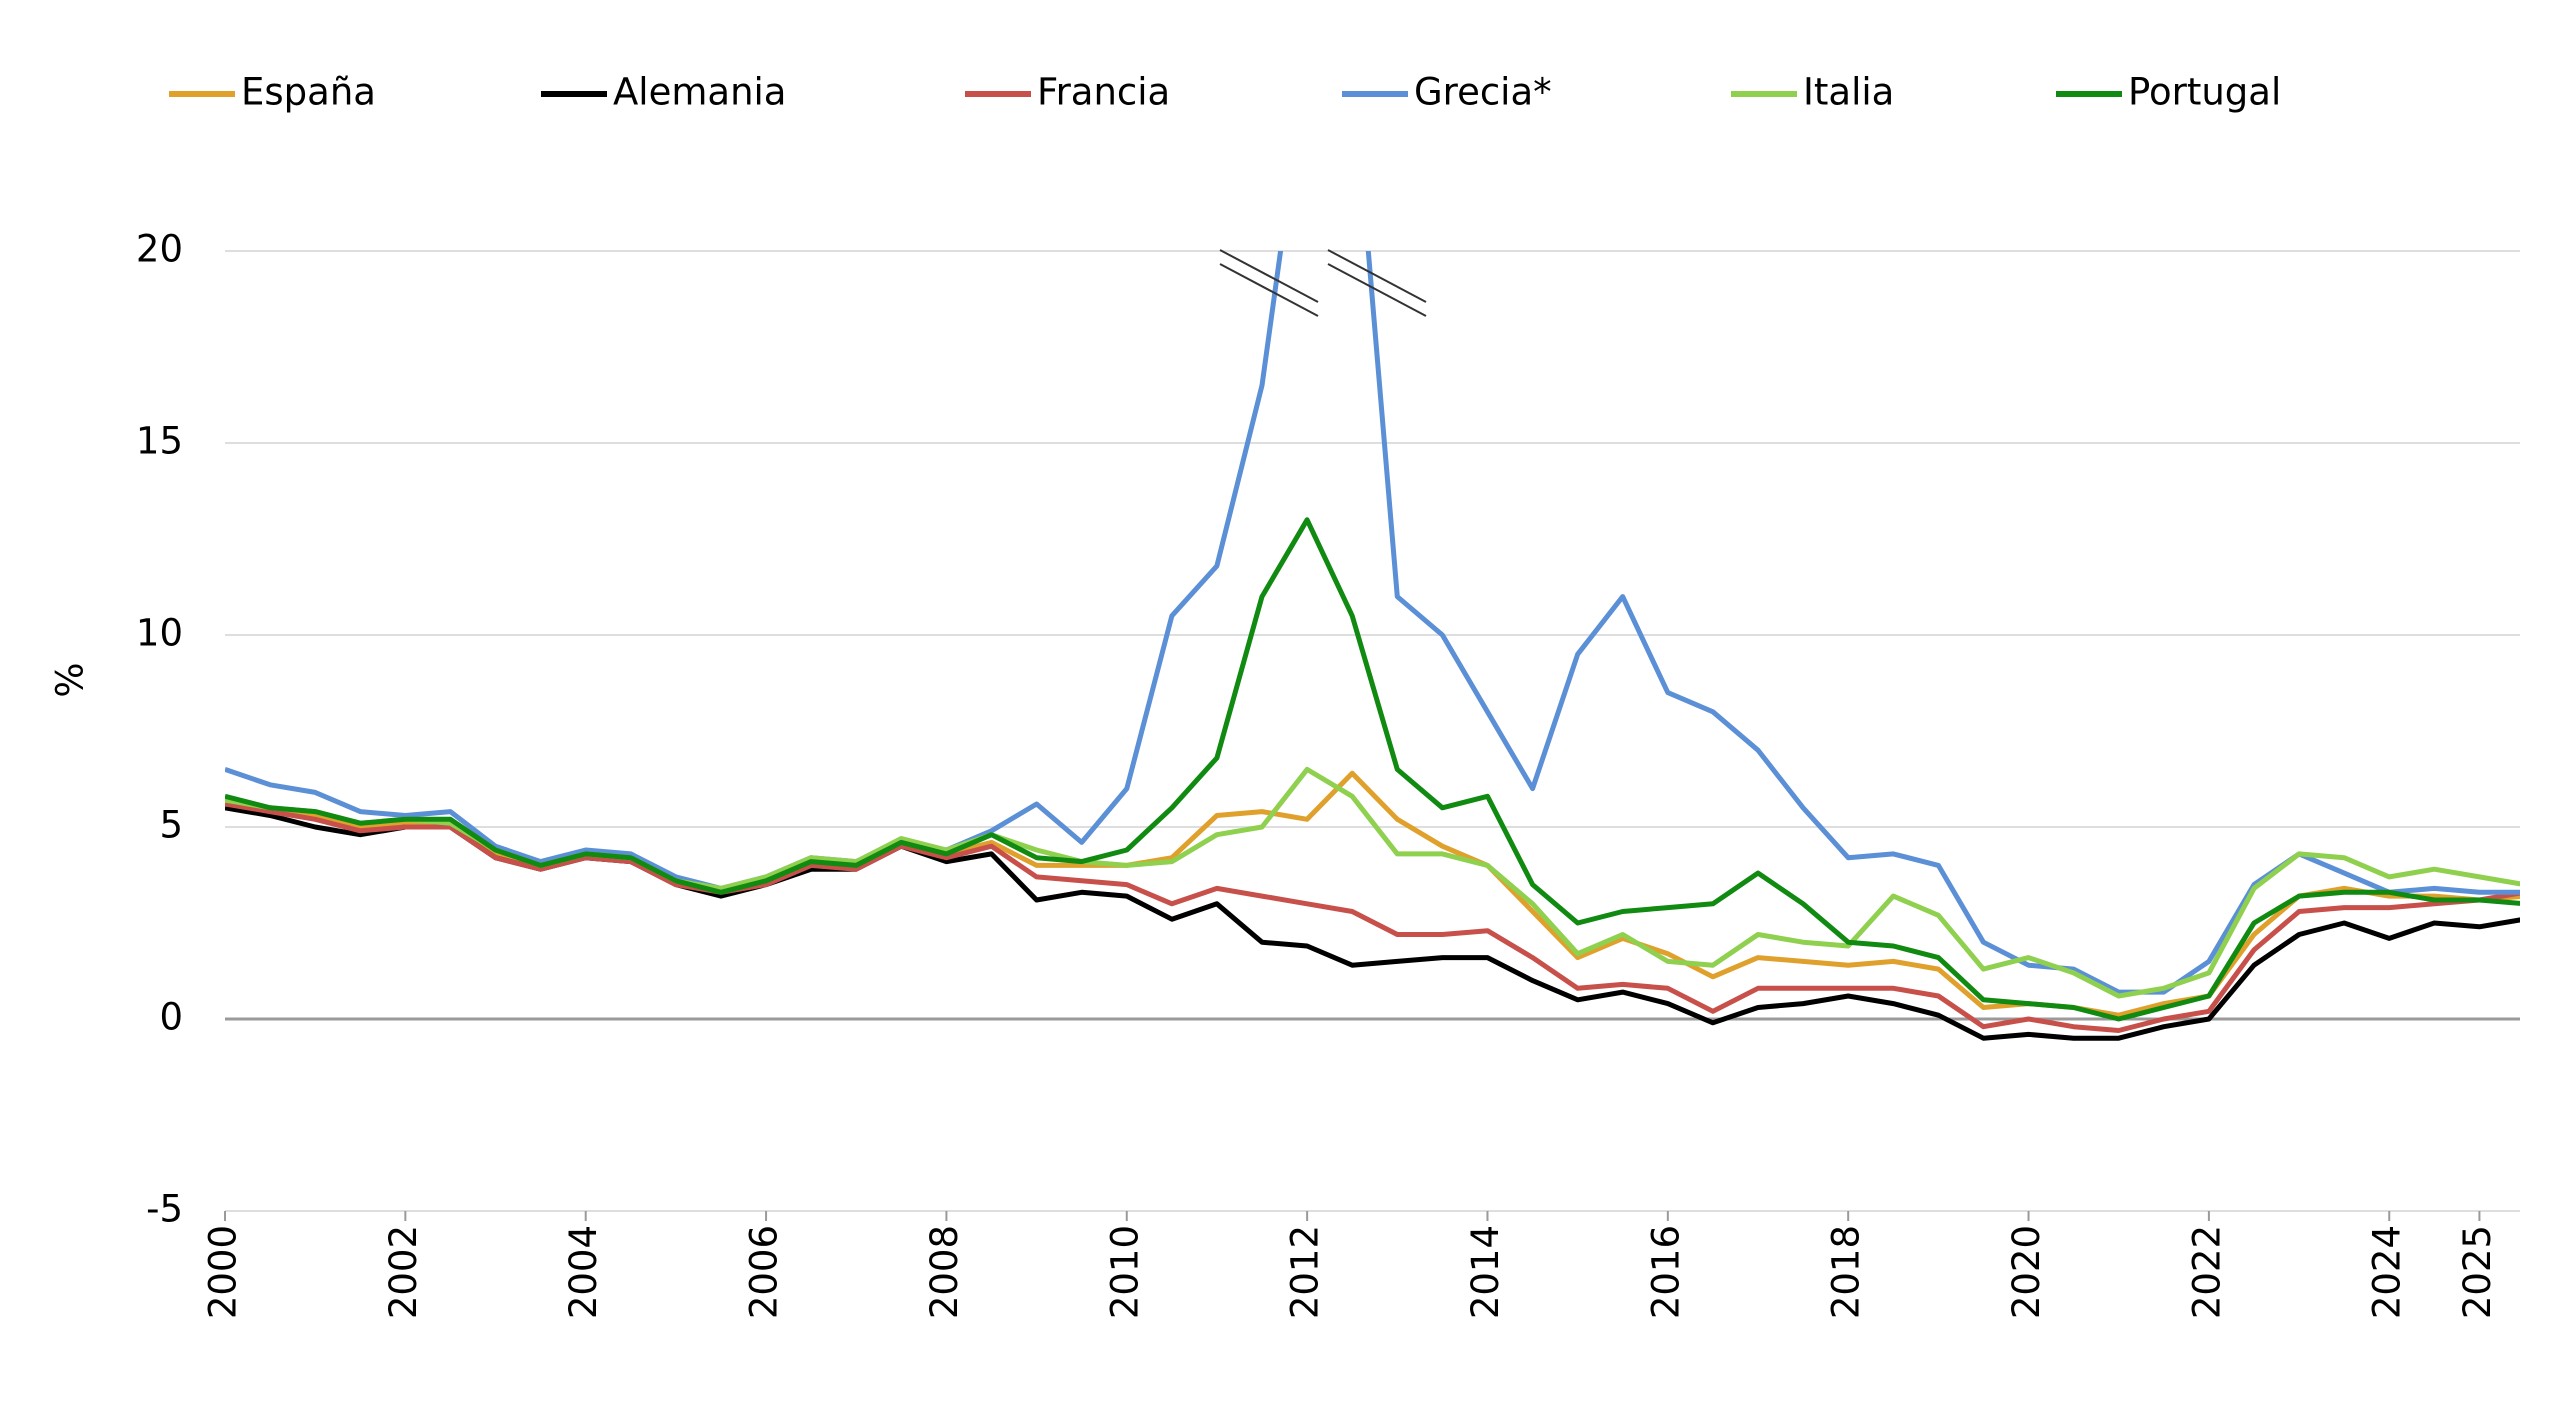 This screenshot has width=2560, height=1409. What do you see at coordinates (159, 441) in the screenshot?
I see `y-tick-label: 15` at bounding box center [159, 441].